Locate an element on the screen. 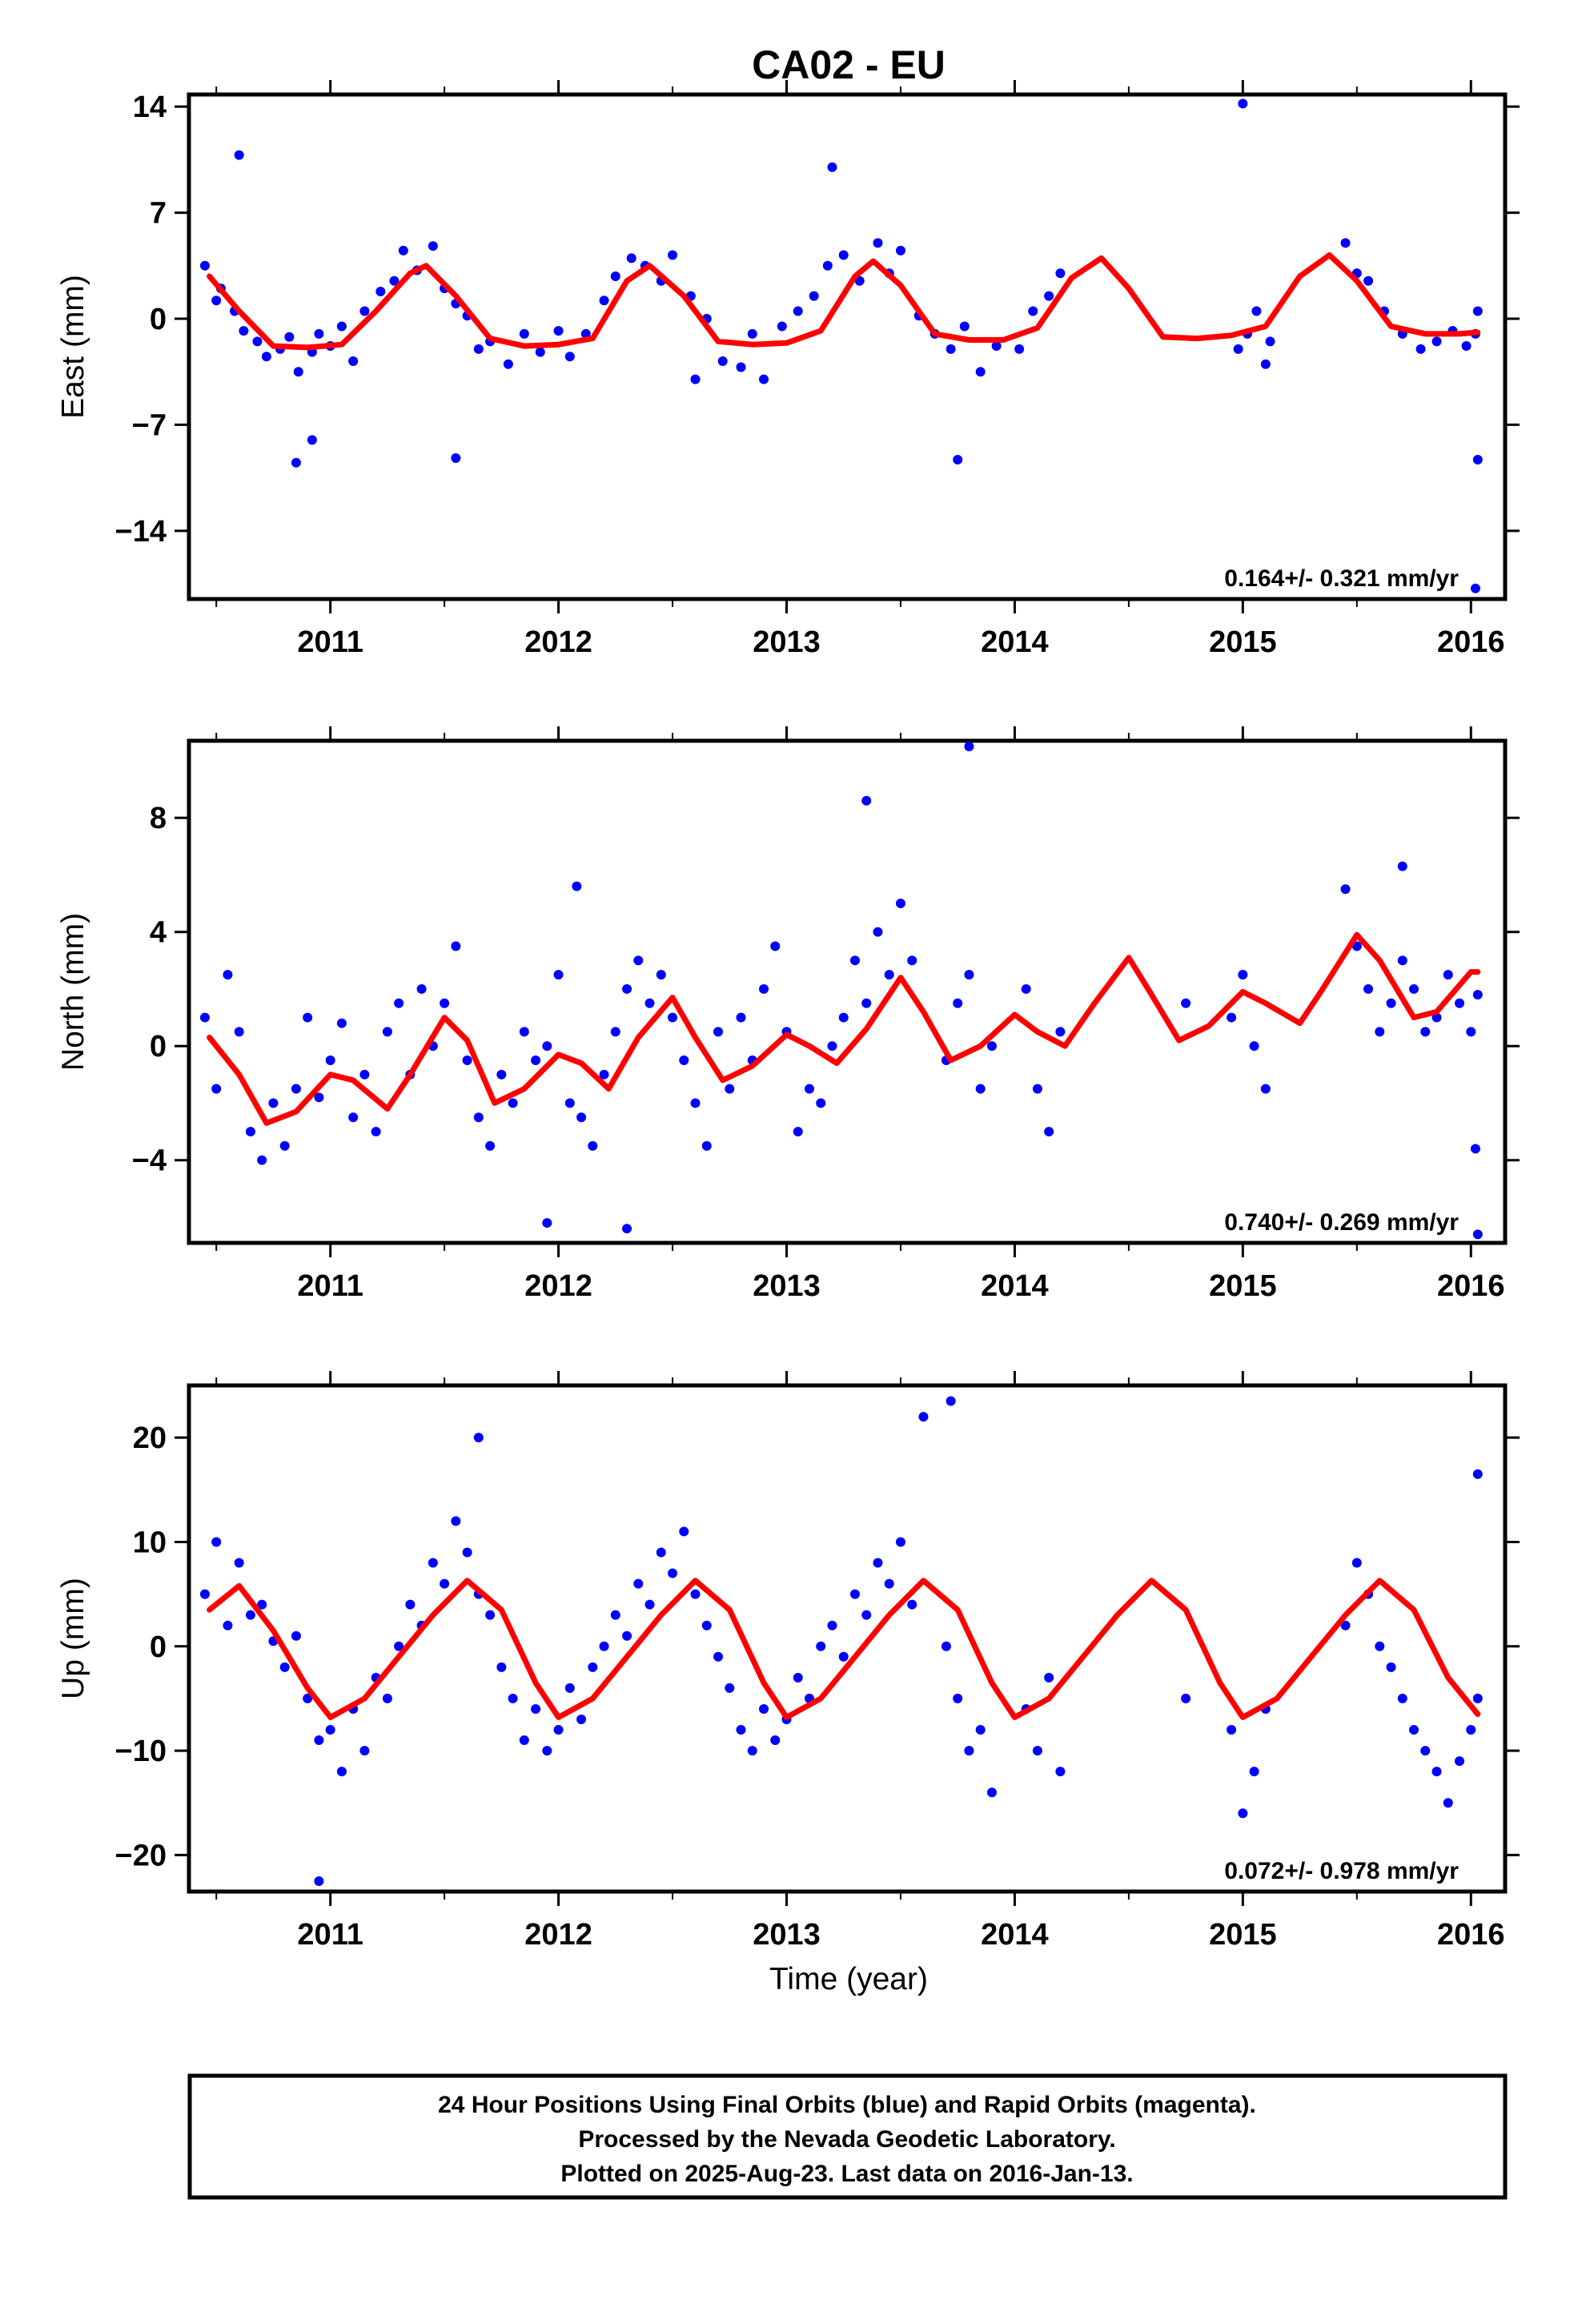  east-y-tick-label: −14 is located at coordinates (141, 532).